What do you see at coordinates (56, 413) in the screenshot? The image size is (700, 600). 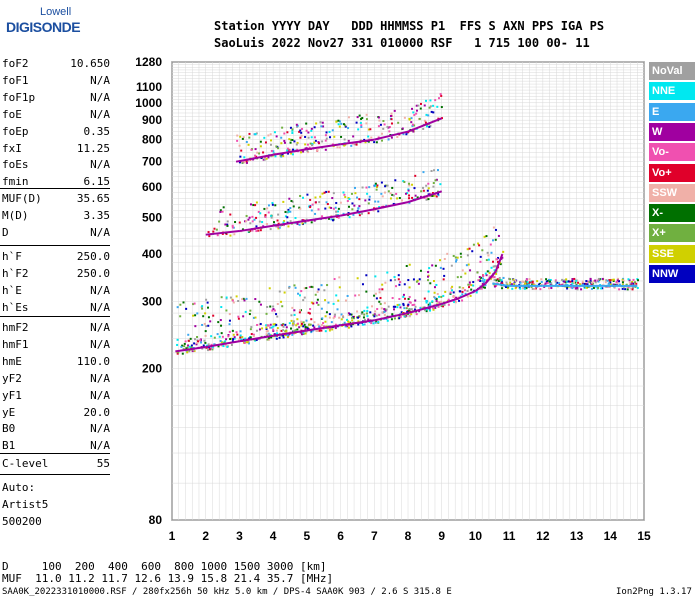 I see `param-ye: yE 20.0` at bounding box center [56, 413].